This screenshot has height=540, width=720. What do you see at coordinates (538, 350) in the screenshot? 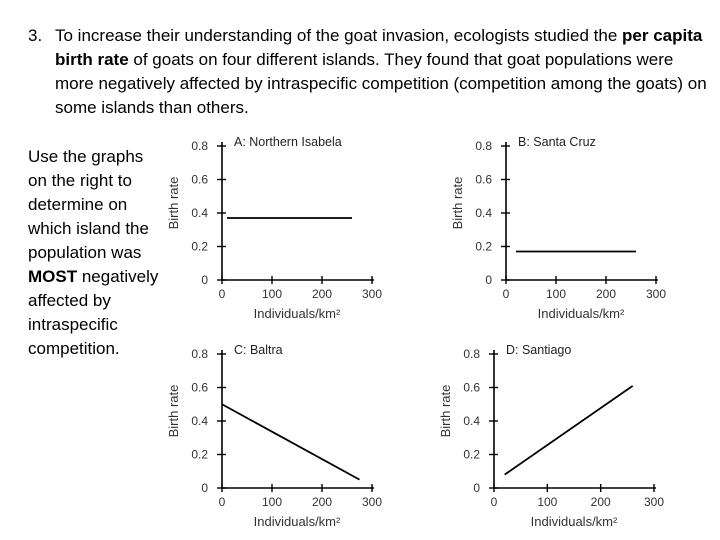
I see `chart-title: D: Santiago` at bounding box center [538, 350].